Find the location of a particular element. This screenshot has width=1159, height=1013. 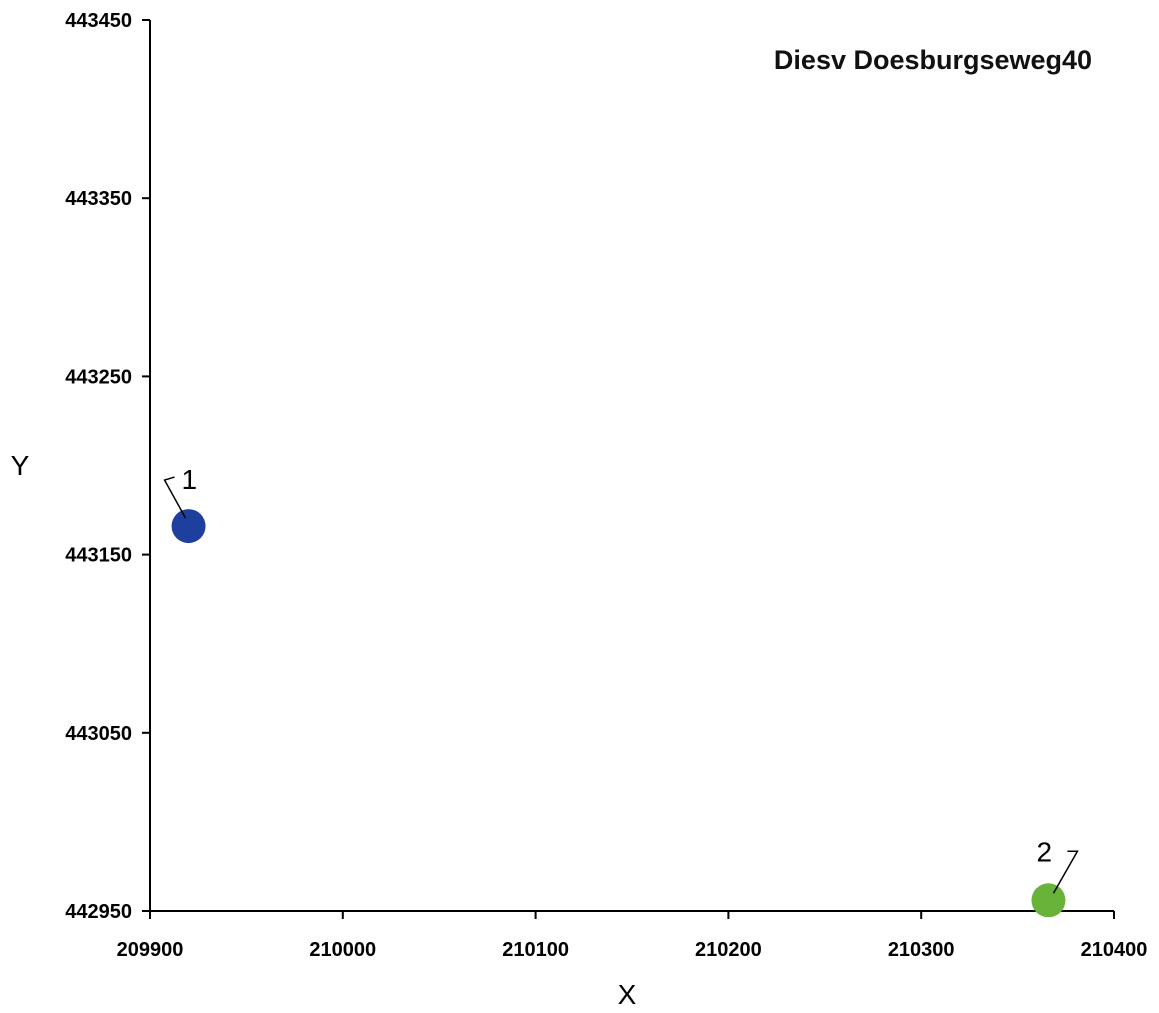

point-label: 1 is located at coordinates (190, 479).